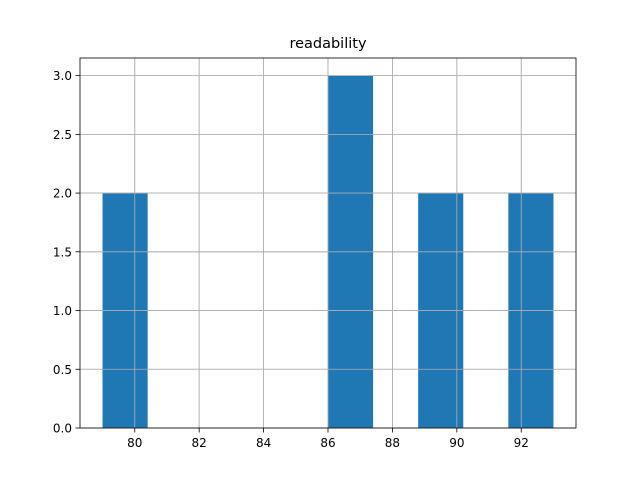  What do you see at coordinates (521, 443) in the screenshot?
I see `x-tick-label-92: 92` at bounding box center [521, 443].